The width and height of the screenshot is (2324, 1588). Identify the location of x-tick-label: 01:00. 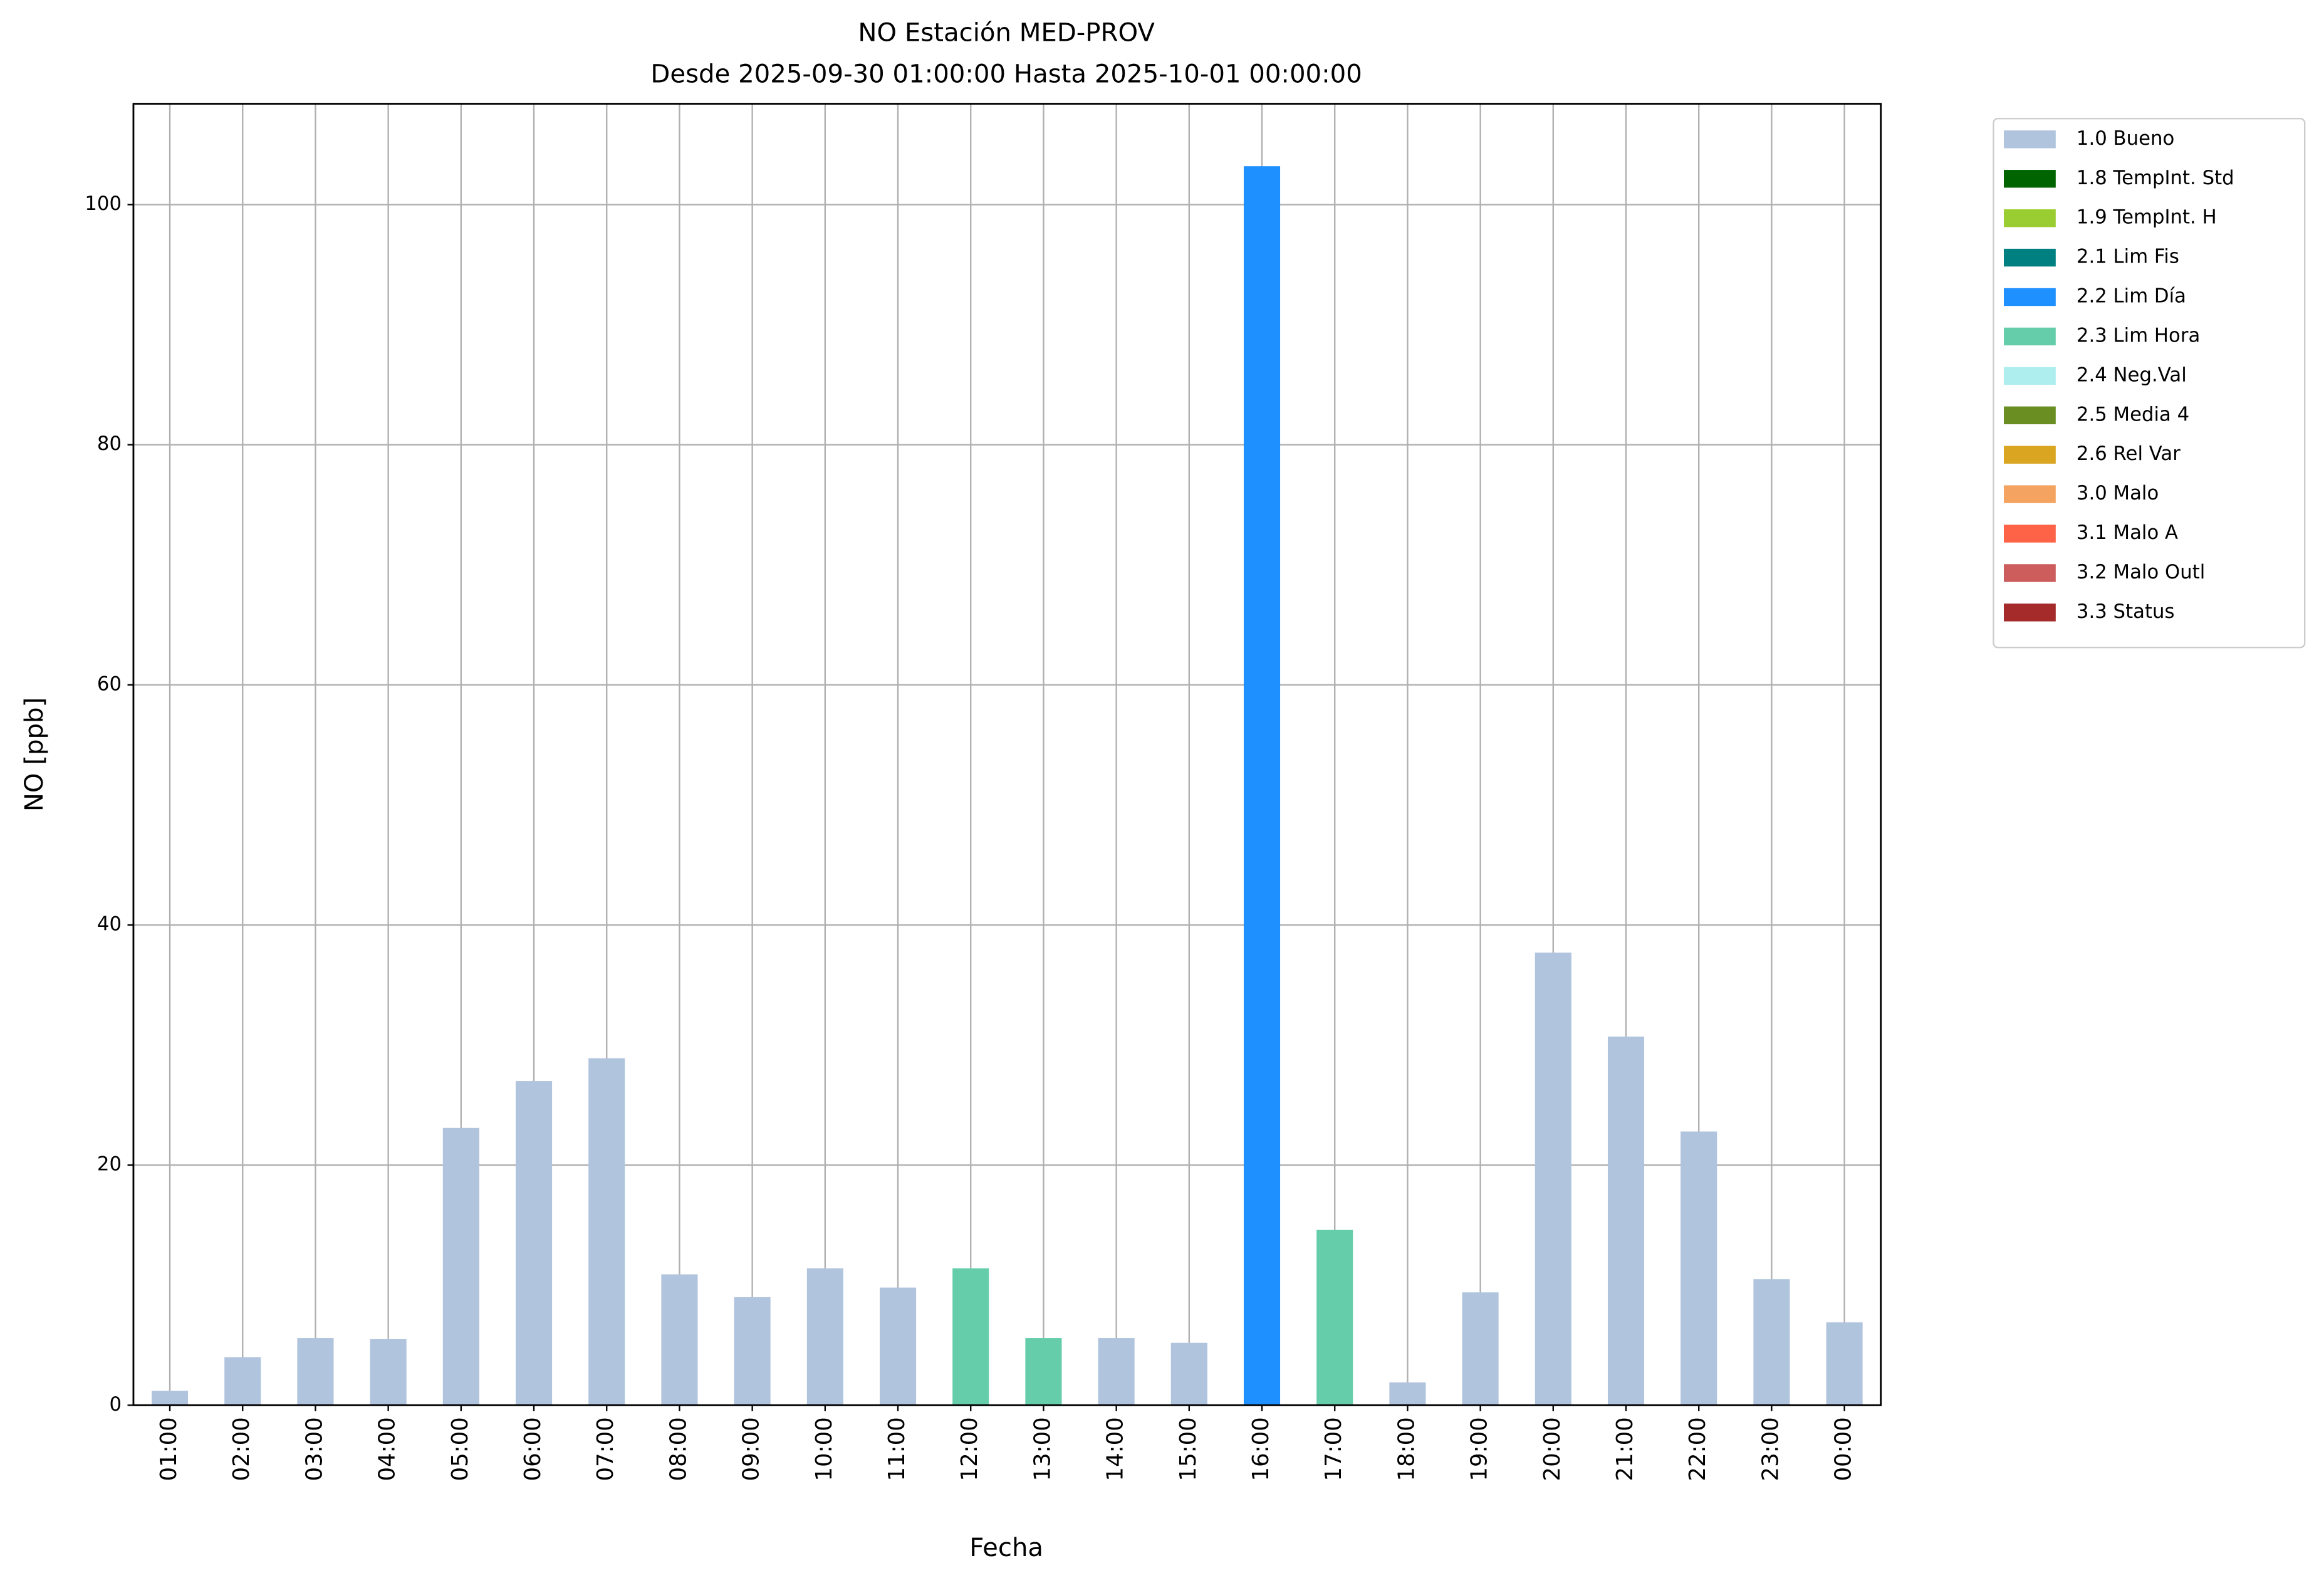
(169, 1449).